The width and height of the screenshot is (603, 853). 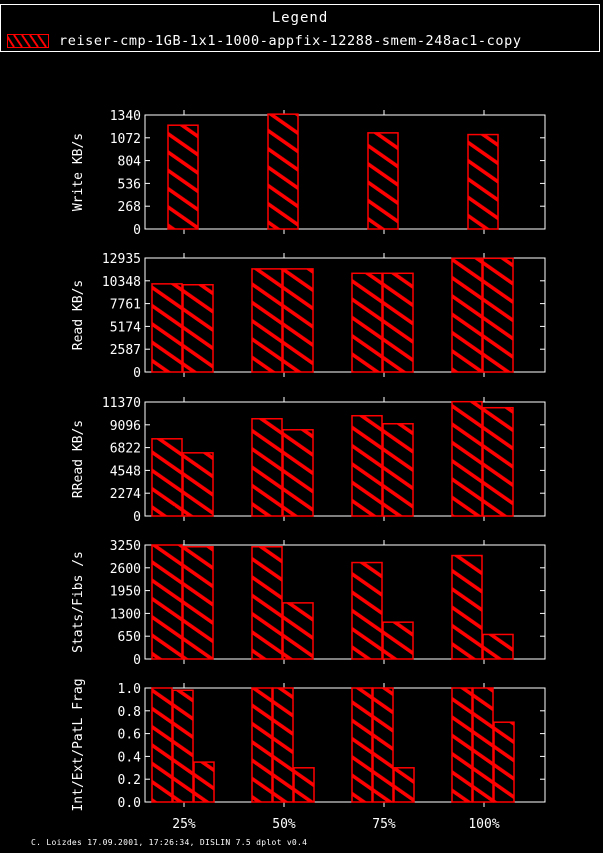 What do you see at coordinates (125, 546) in the screenshot?
I see `y-tick-label-3-5: 3250` at bounding box center [125, 546].